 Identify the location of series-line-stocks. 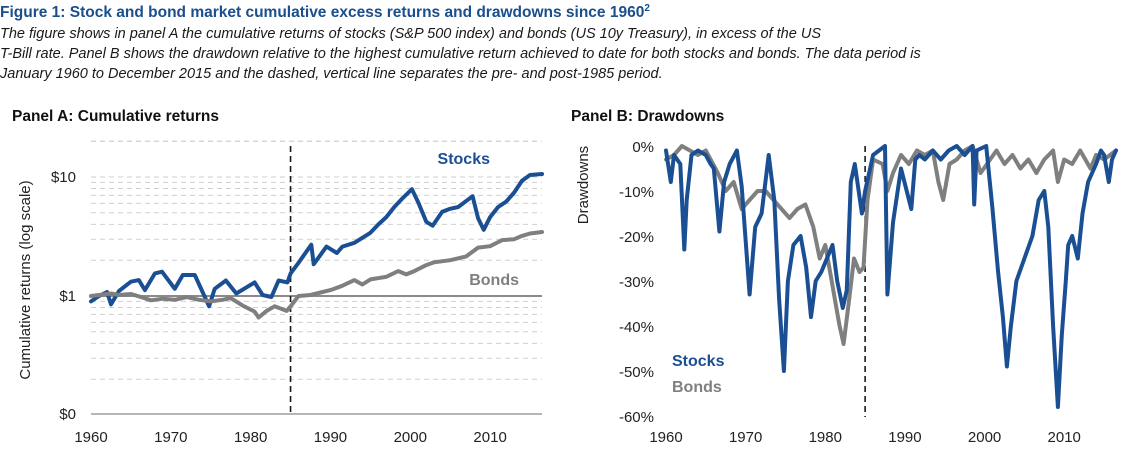
(316, 240).